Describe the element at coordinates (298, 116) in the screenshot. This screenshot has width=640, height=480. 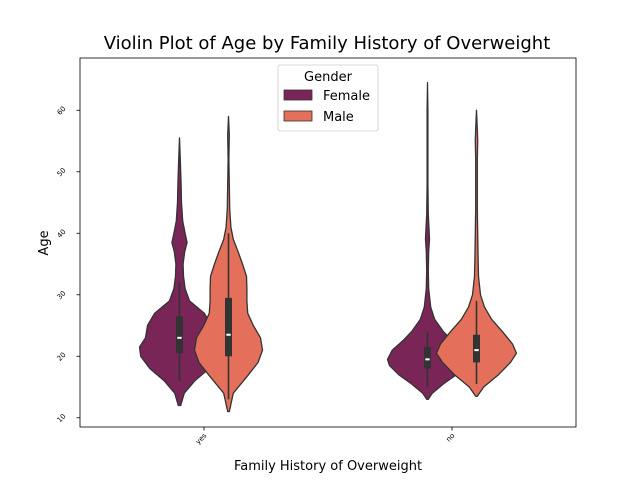
I see `legend-swatch-male` at that location.